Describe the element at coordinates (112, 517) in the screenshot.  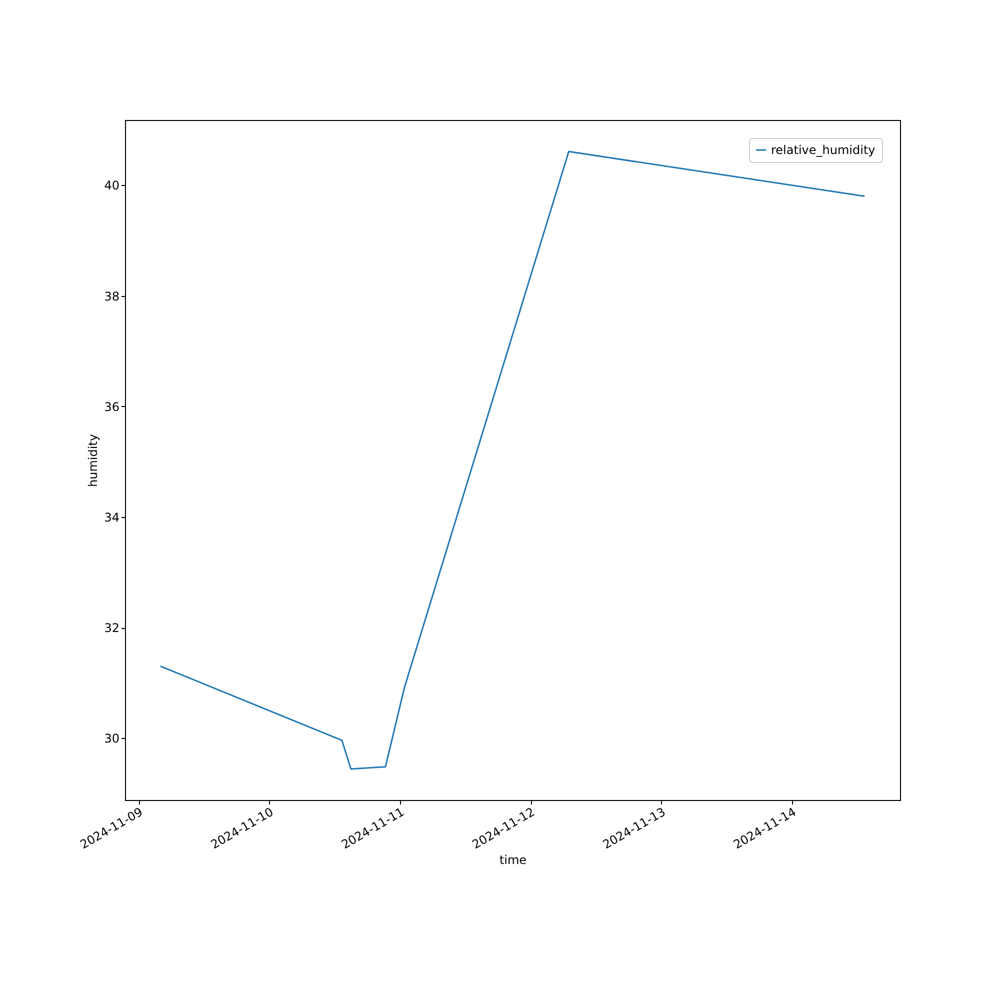
I see `y-tick-label: 34` at that location.